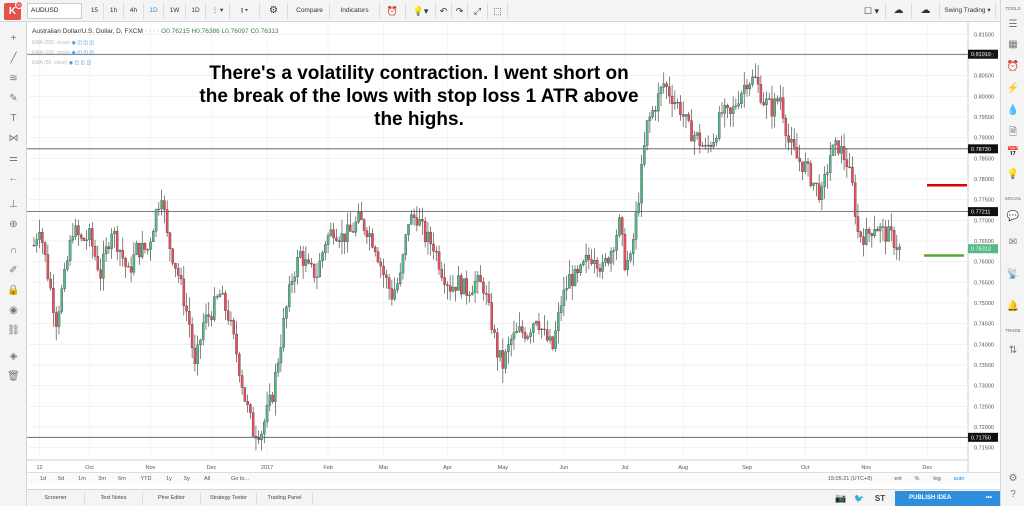 Image resolution: width=1024 pixels, height=506 pixels. Describe the element at coordinates (1013, 152) in the screenshot. I see `calendar2-icon: 📅` at that location.